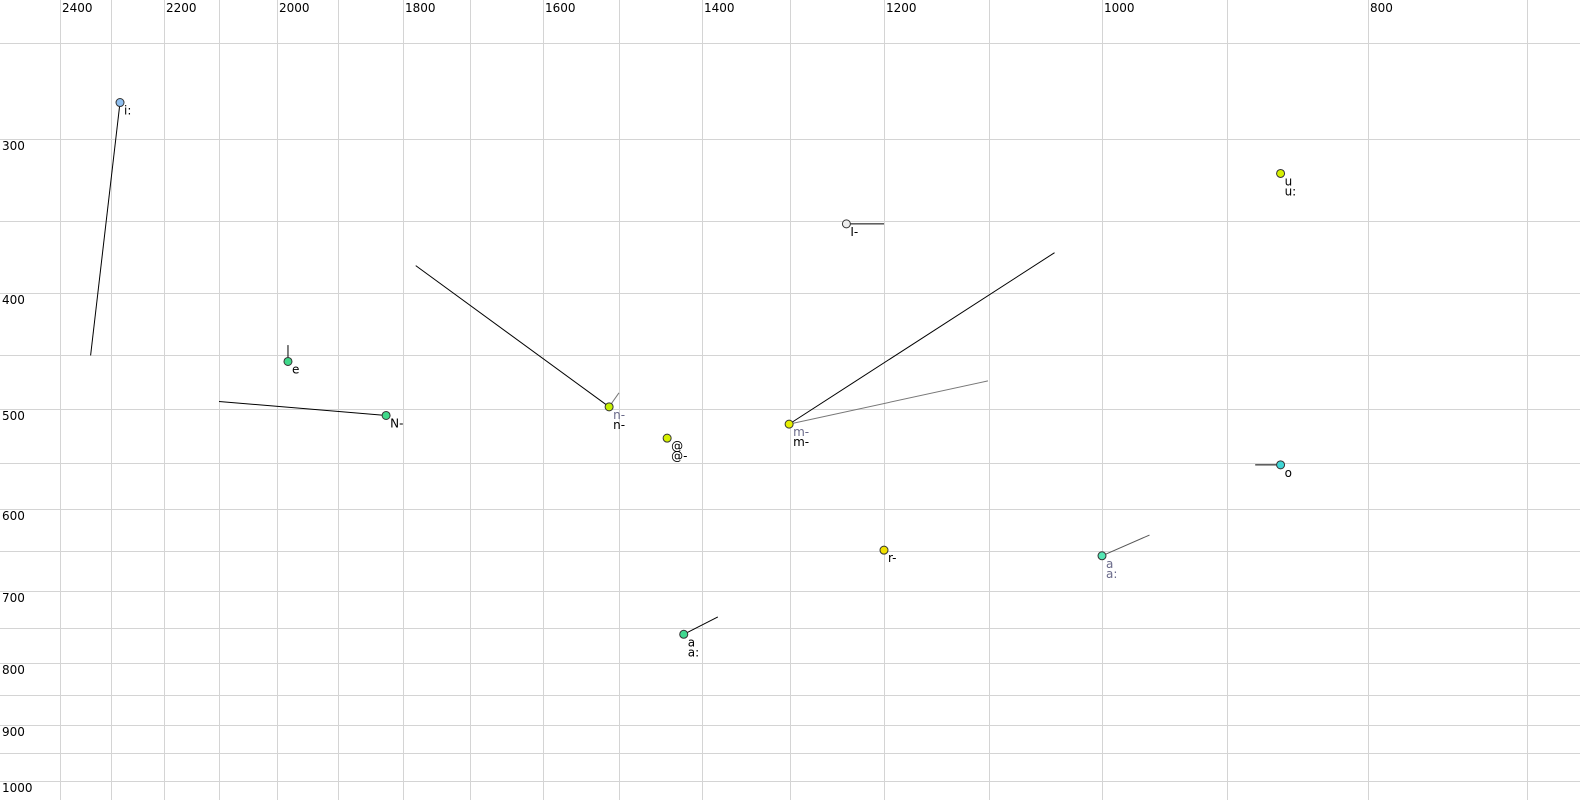 This screenshot has height=800, width=1580. Describe the element at coordinates (13, 146) in the screenshot. I see `y-tick-label: 300` at that location.